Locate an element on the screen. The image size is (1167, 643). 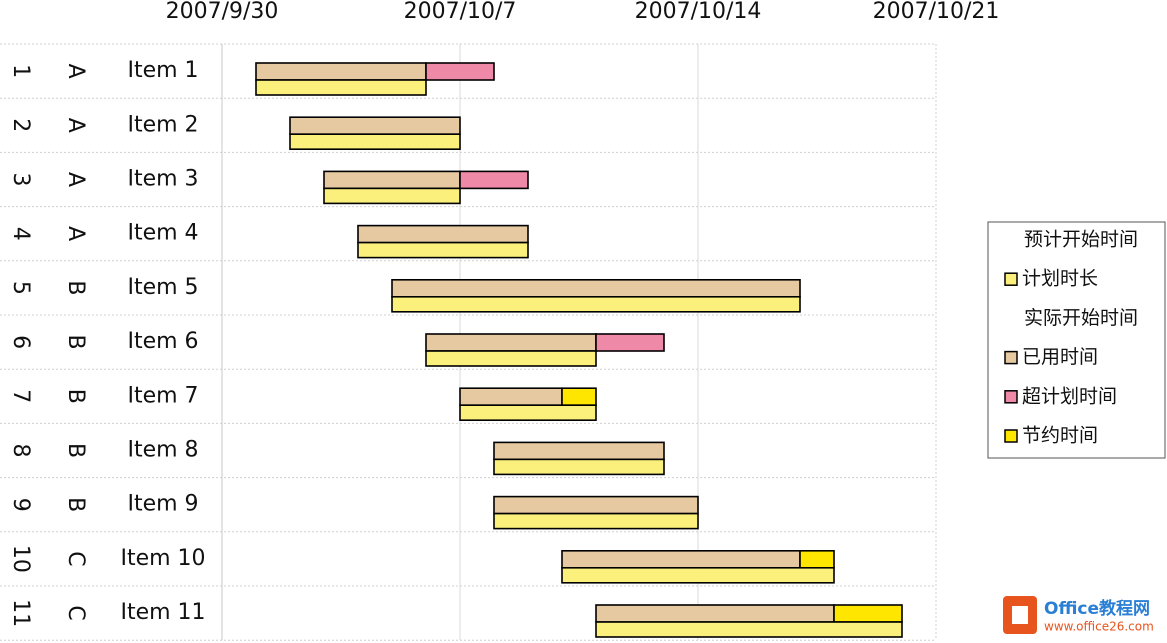
category-label: Item 8 is located at coordinates (162, 450).